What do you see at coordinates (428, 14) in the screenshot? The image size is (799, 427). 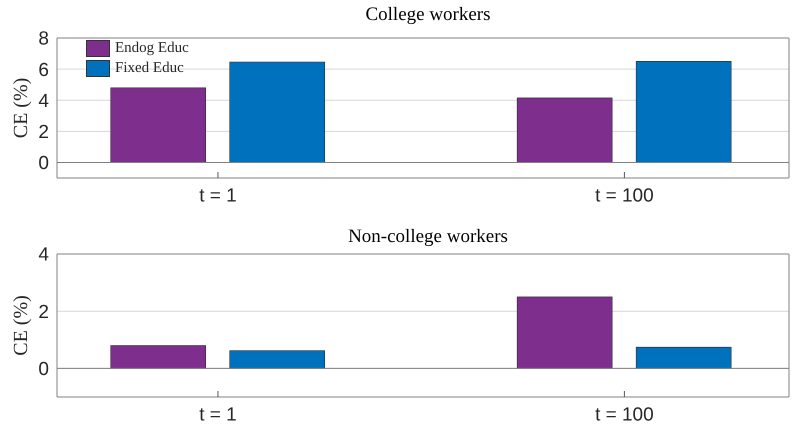 I see `chart-title: College workers` at bounding box center [428, 14].